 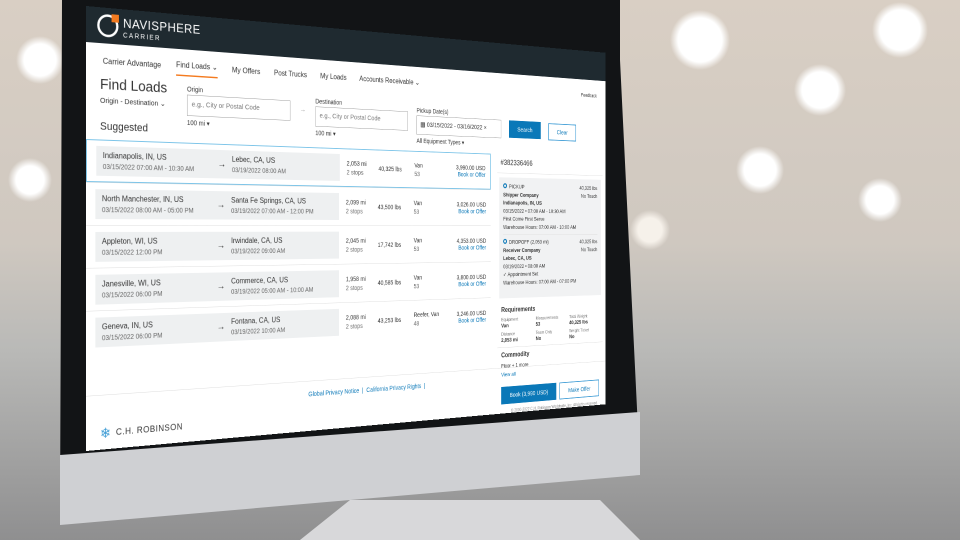 I want to click on destination-city: Lebec, CA, US, so click(x=253, y=160).